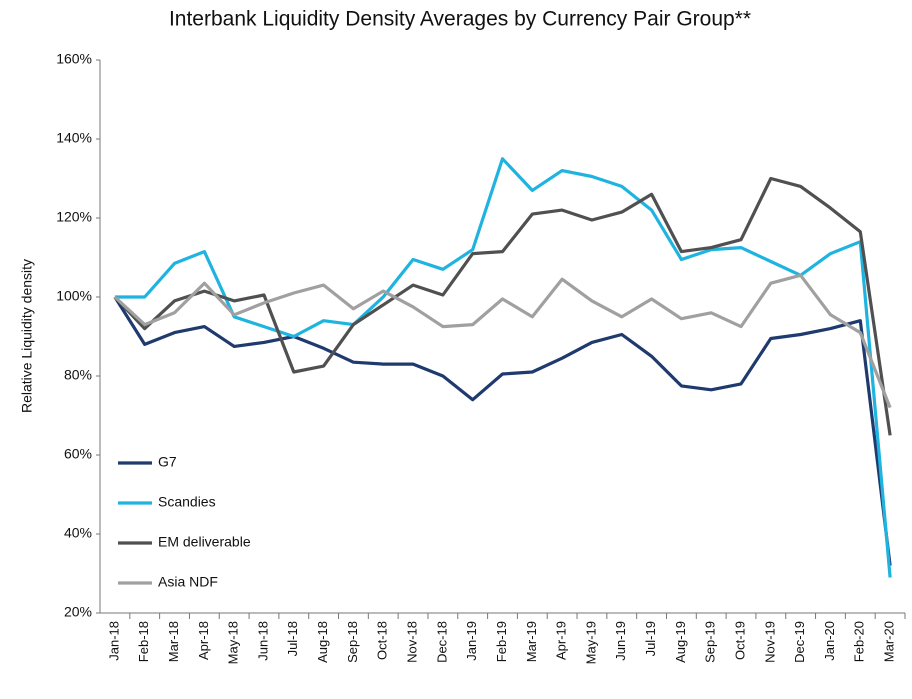 The image size is (912, 699). I want to click on x-tick-label: May-18, so click(233, 642).